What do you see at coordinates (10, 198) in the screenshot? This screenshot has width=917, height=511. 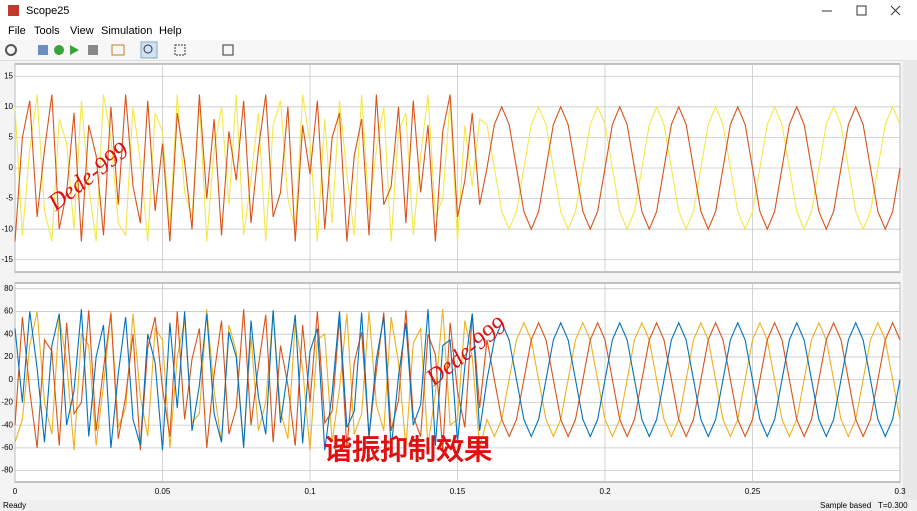 I see `y-tick-label: -5` at bounding box center [10, 198].